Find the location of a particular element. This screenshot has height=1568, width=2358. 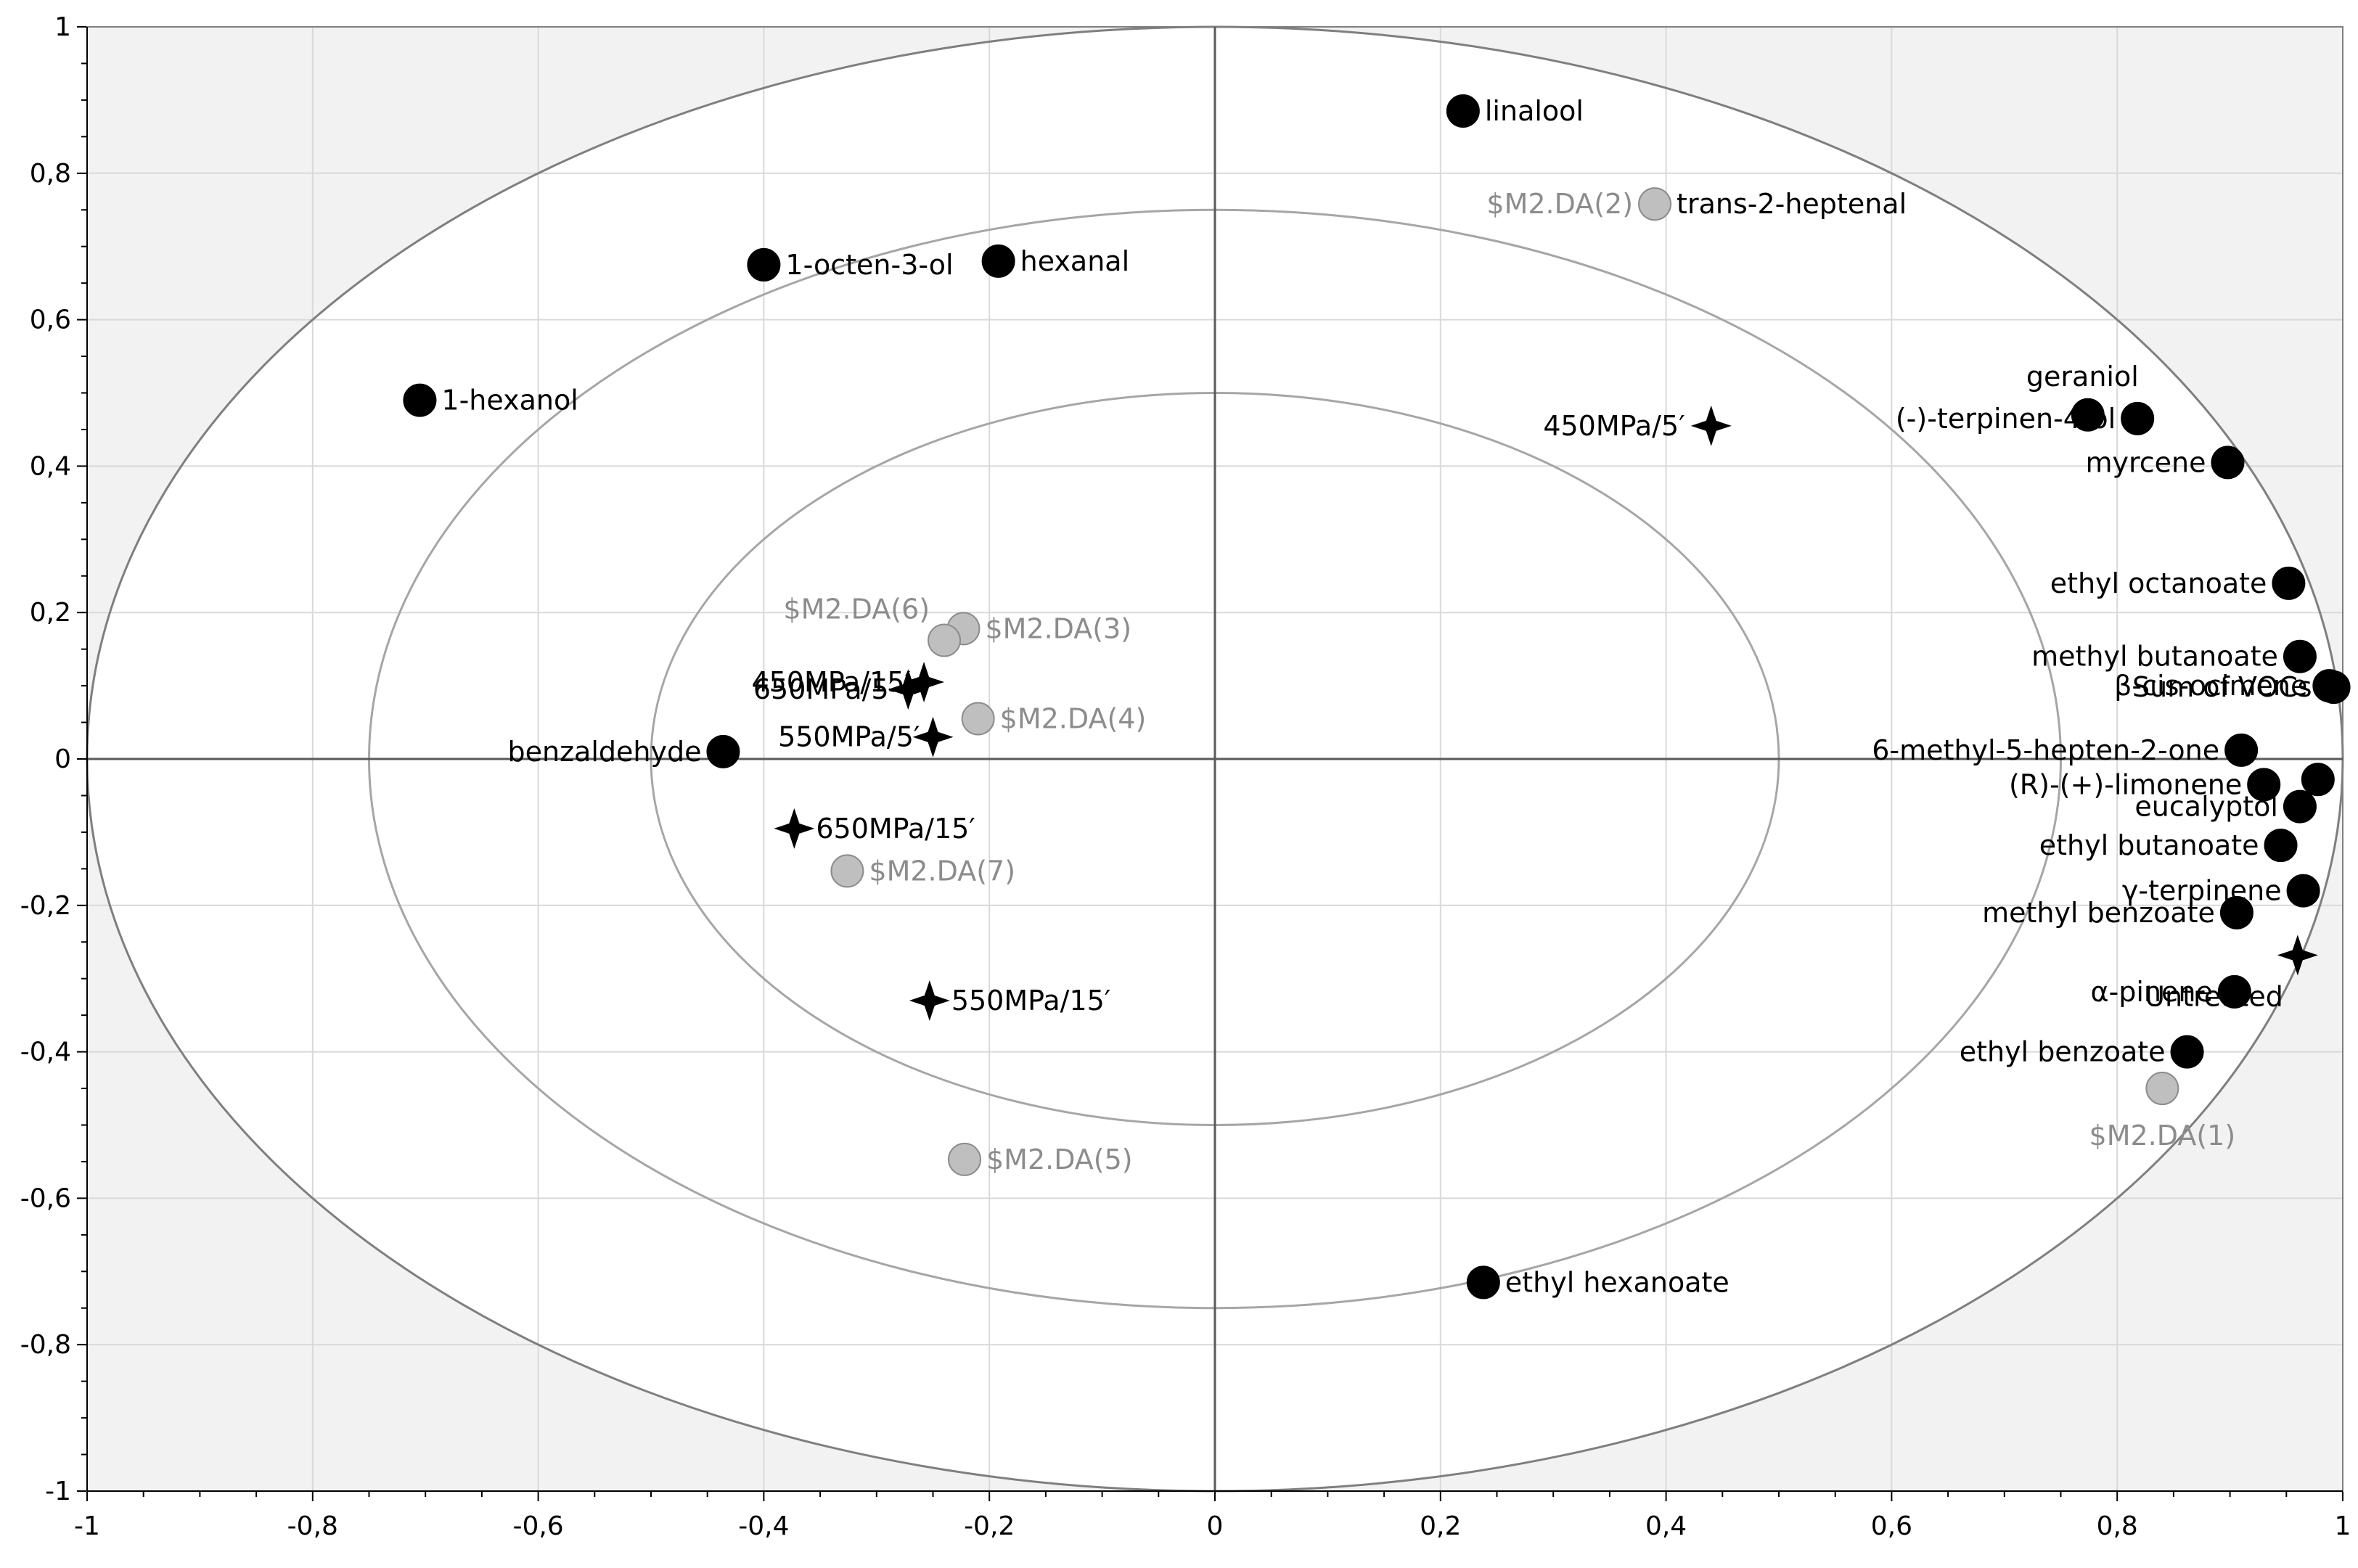

point-label: methyl benzoate is located at coordinates (2098, 913).